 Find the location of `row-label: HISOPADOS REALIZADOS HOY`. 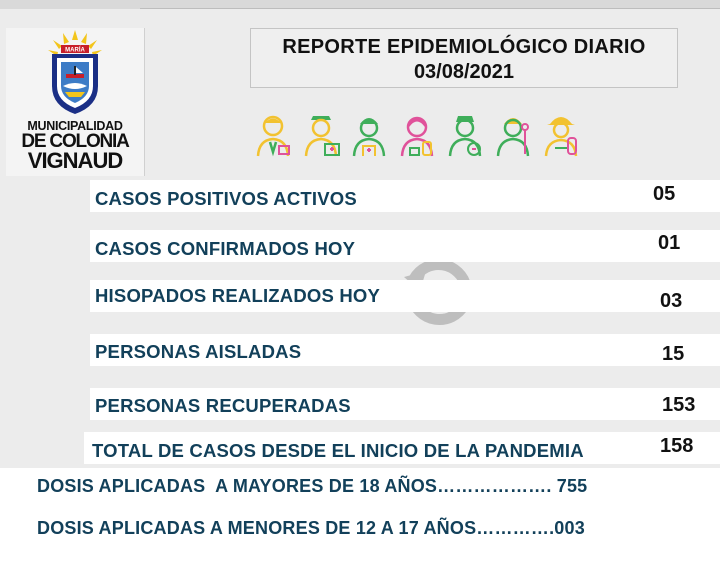

row-label: HISOPADOS REALIZADOS HOY is located at coordinates (238, 295).